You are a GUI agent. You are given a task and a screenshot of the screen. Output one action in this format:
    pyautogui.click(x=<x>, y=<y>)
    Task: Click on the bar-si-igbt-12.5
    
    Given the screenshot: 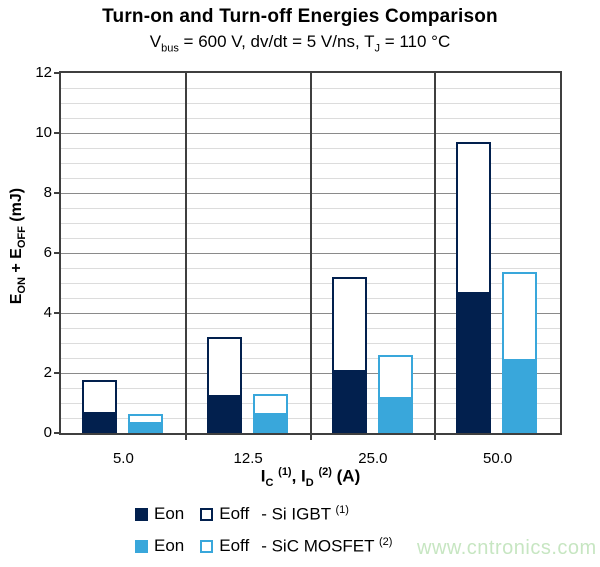 What is the action you would take?
    pyautogui.click(x=224, y=385)
    